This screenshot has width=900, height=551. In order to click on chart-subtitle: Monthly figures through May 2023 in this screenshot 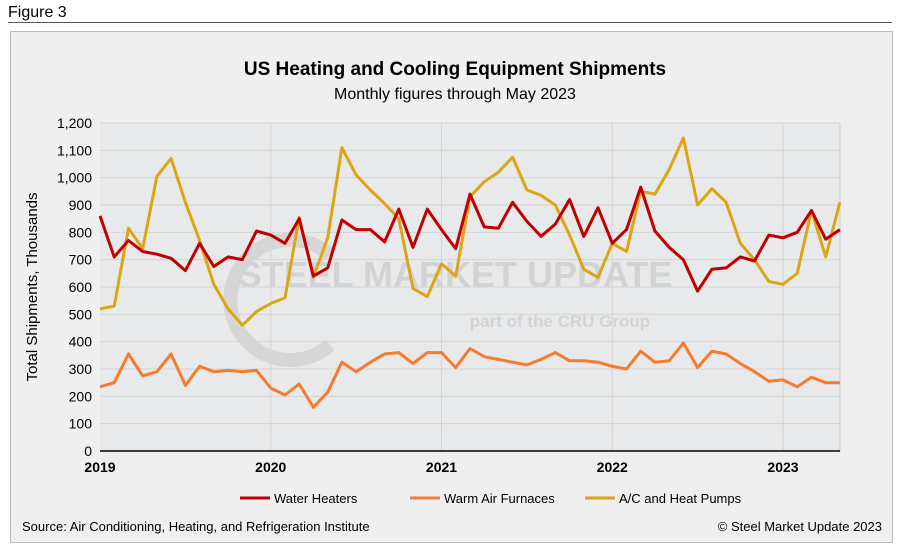, I will do `click(455, 94)`.